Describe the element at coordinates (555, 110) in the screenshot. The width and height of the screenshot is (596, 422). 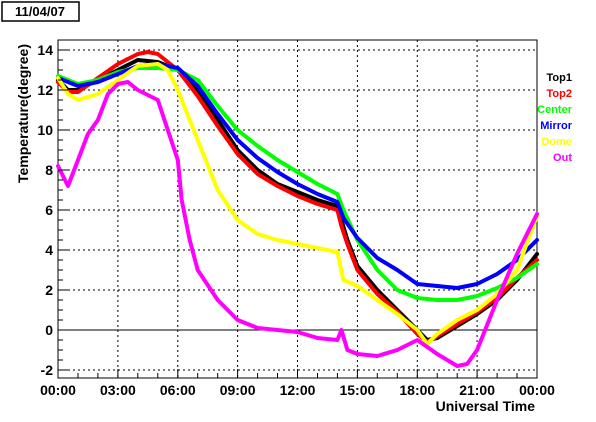
I see `legend-entry-center: Center` at that location.